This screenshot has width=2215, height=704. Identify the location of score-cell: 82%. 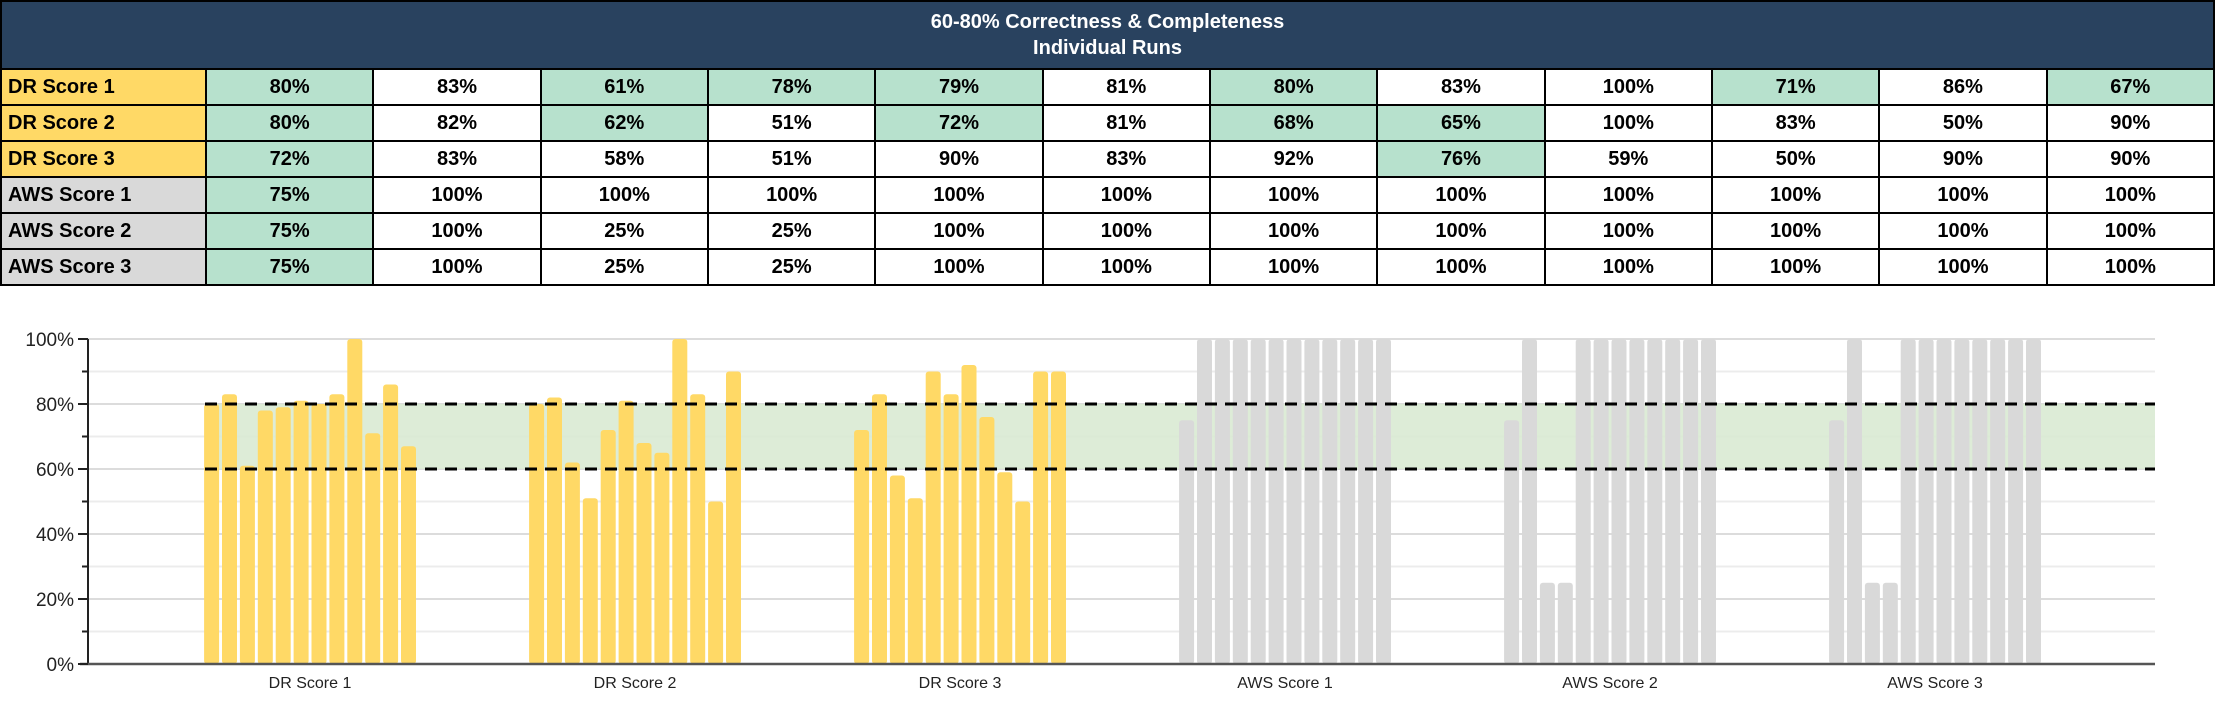
(457, 123).